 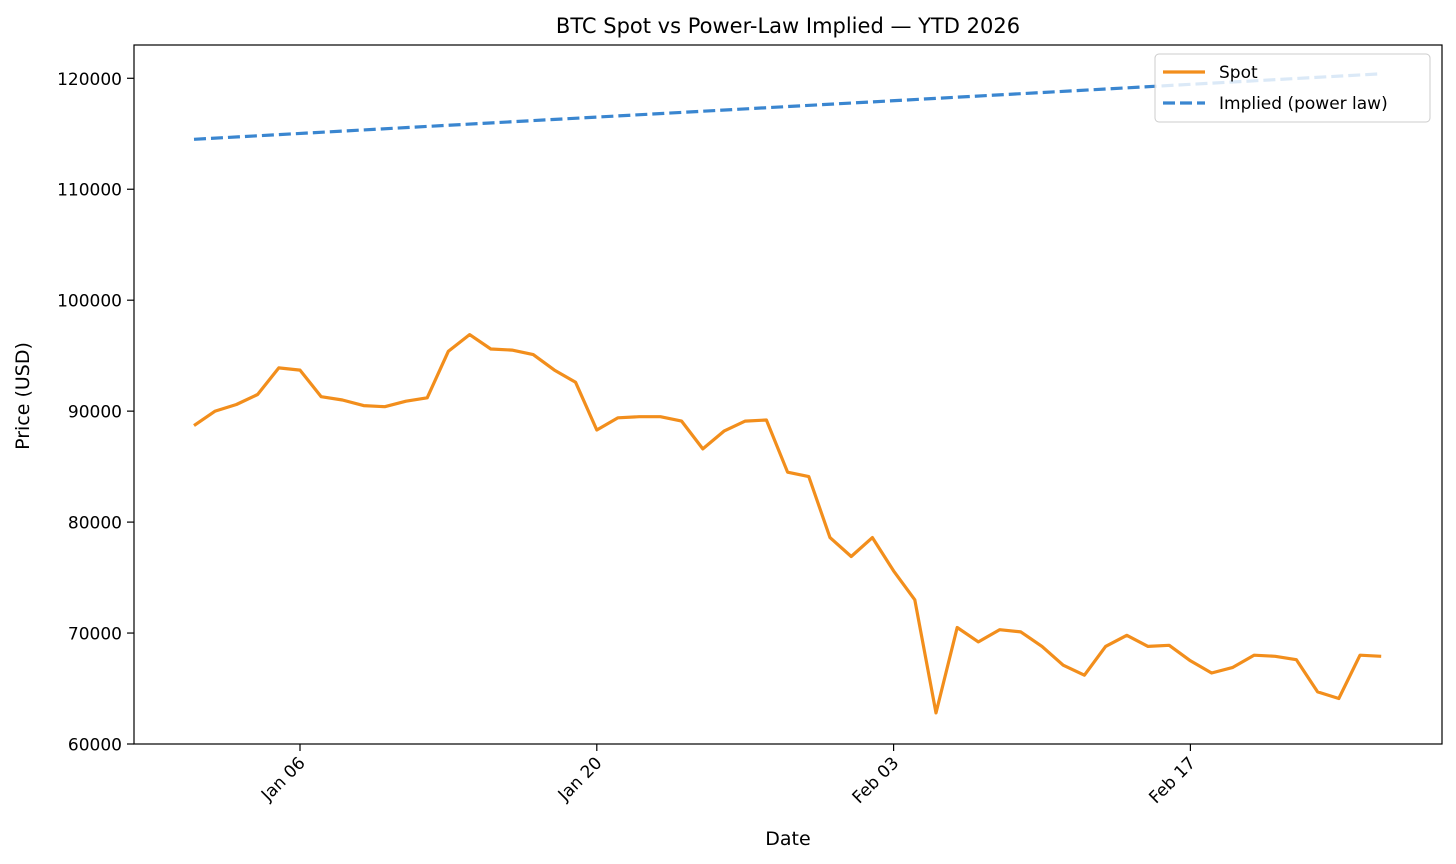 I want to click on legend: Spot Implied (power law), so click(x=1292, y=88).